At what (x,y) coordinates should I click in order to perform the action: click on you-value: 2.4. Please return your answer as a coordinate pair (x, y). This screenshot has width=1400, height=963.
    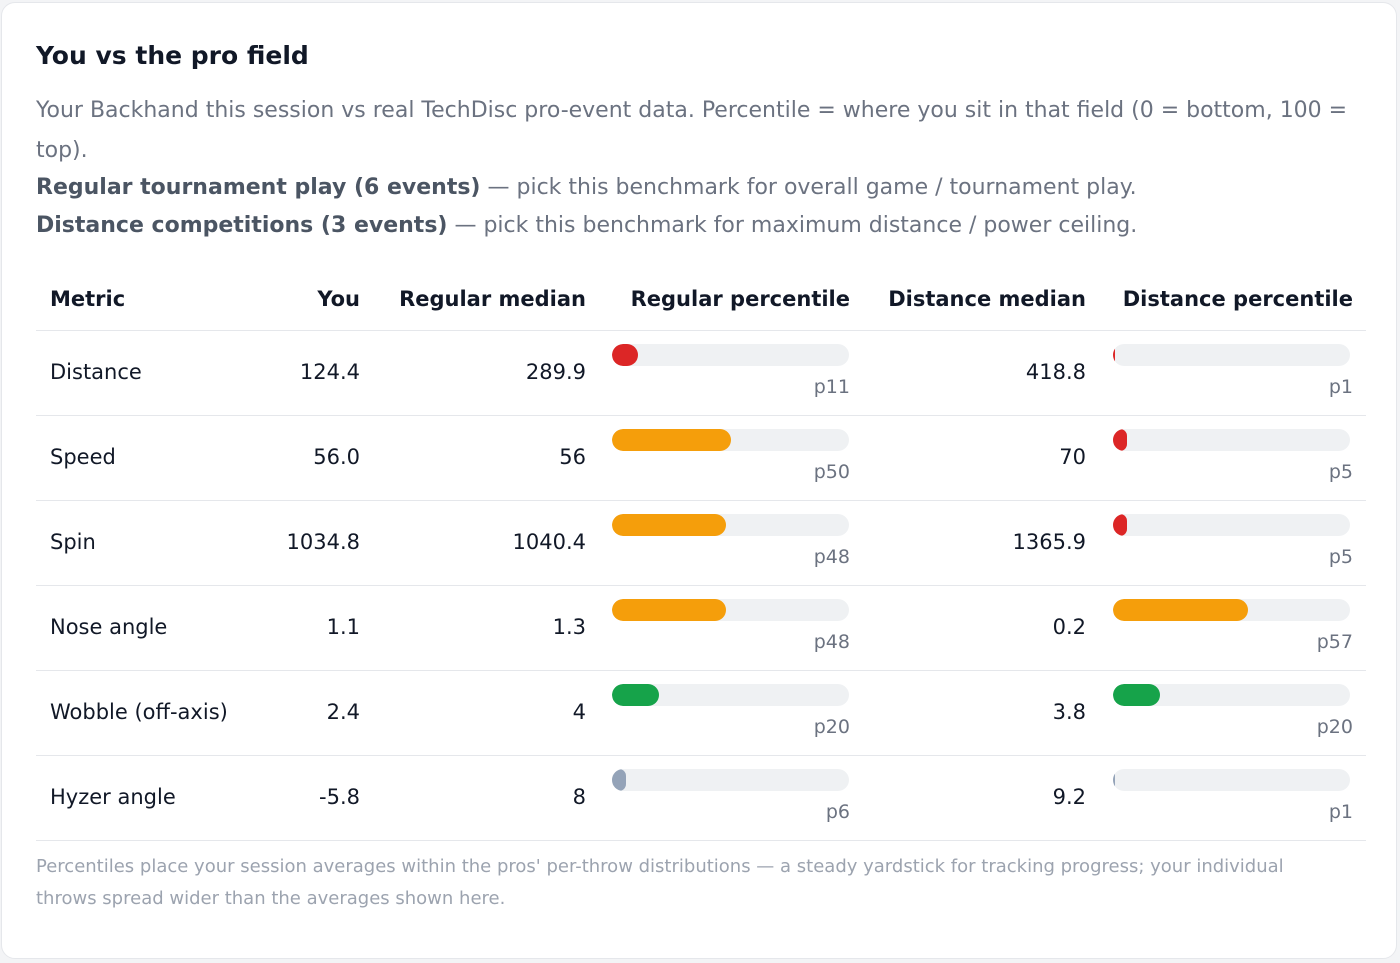
    Looking at the image, I should click on (343, 712).